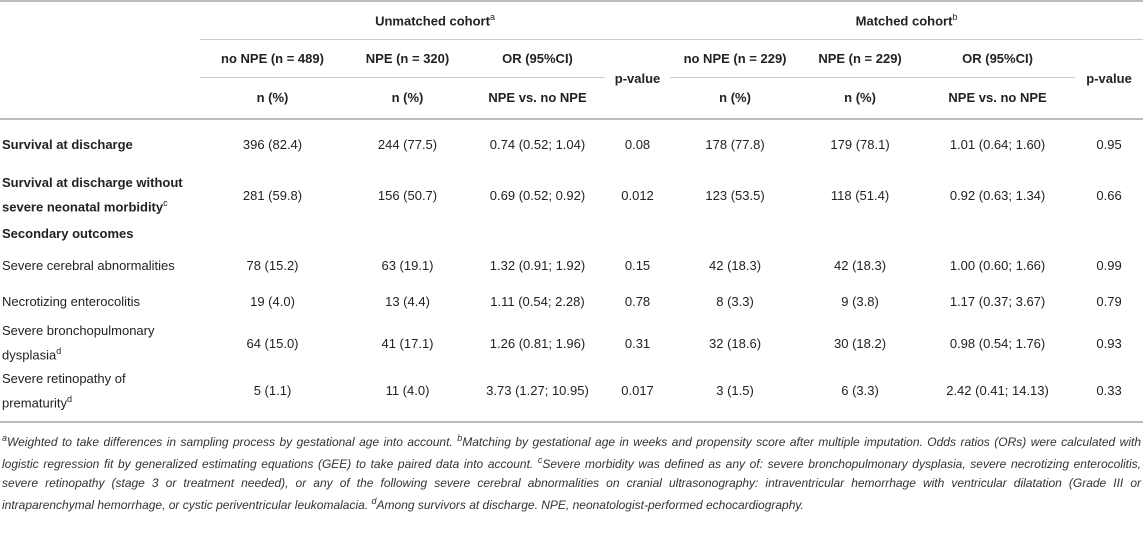  I want to click on row-label: Secondary outcomes, so click(68, 233).